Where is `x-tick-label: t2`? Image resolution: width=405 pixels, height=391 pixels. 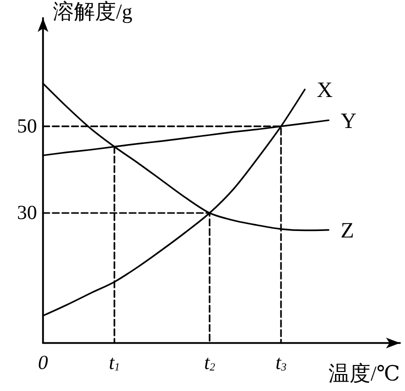 x-tick-label: t2 is located at coordinates (210, 363).